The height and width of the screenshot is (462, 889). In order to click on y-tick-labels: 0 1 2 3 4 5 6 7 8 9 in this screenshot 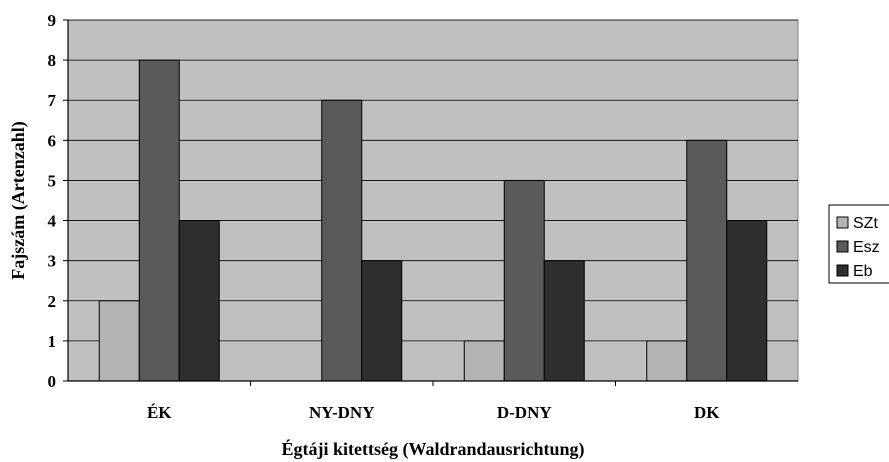, I will do `click(52, 201)`.